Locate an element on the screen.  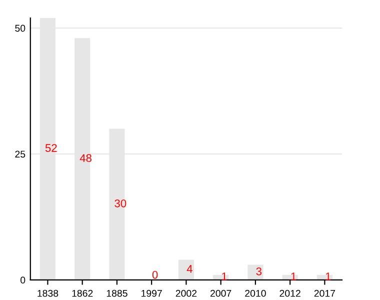
x-tick-label: 2010 is located at coordinates (255, 293).